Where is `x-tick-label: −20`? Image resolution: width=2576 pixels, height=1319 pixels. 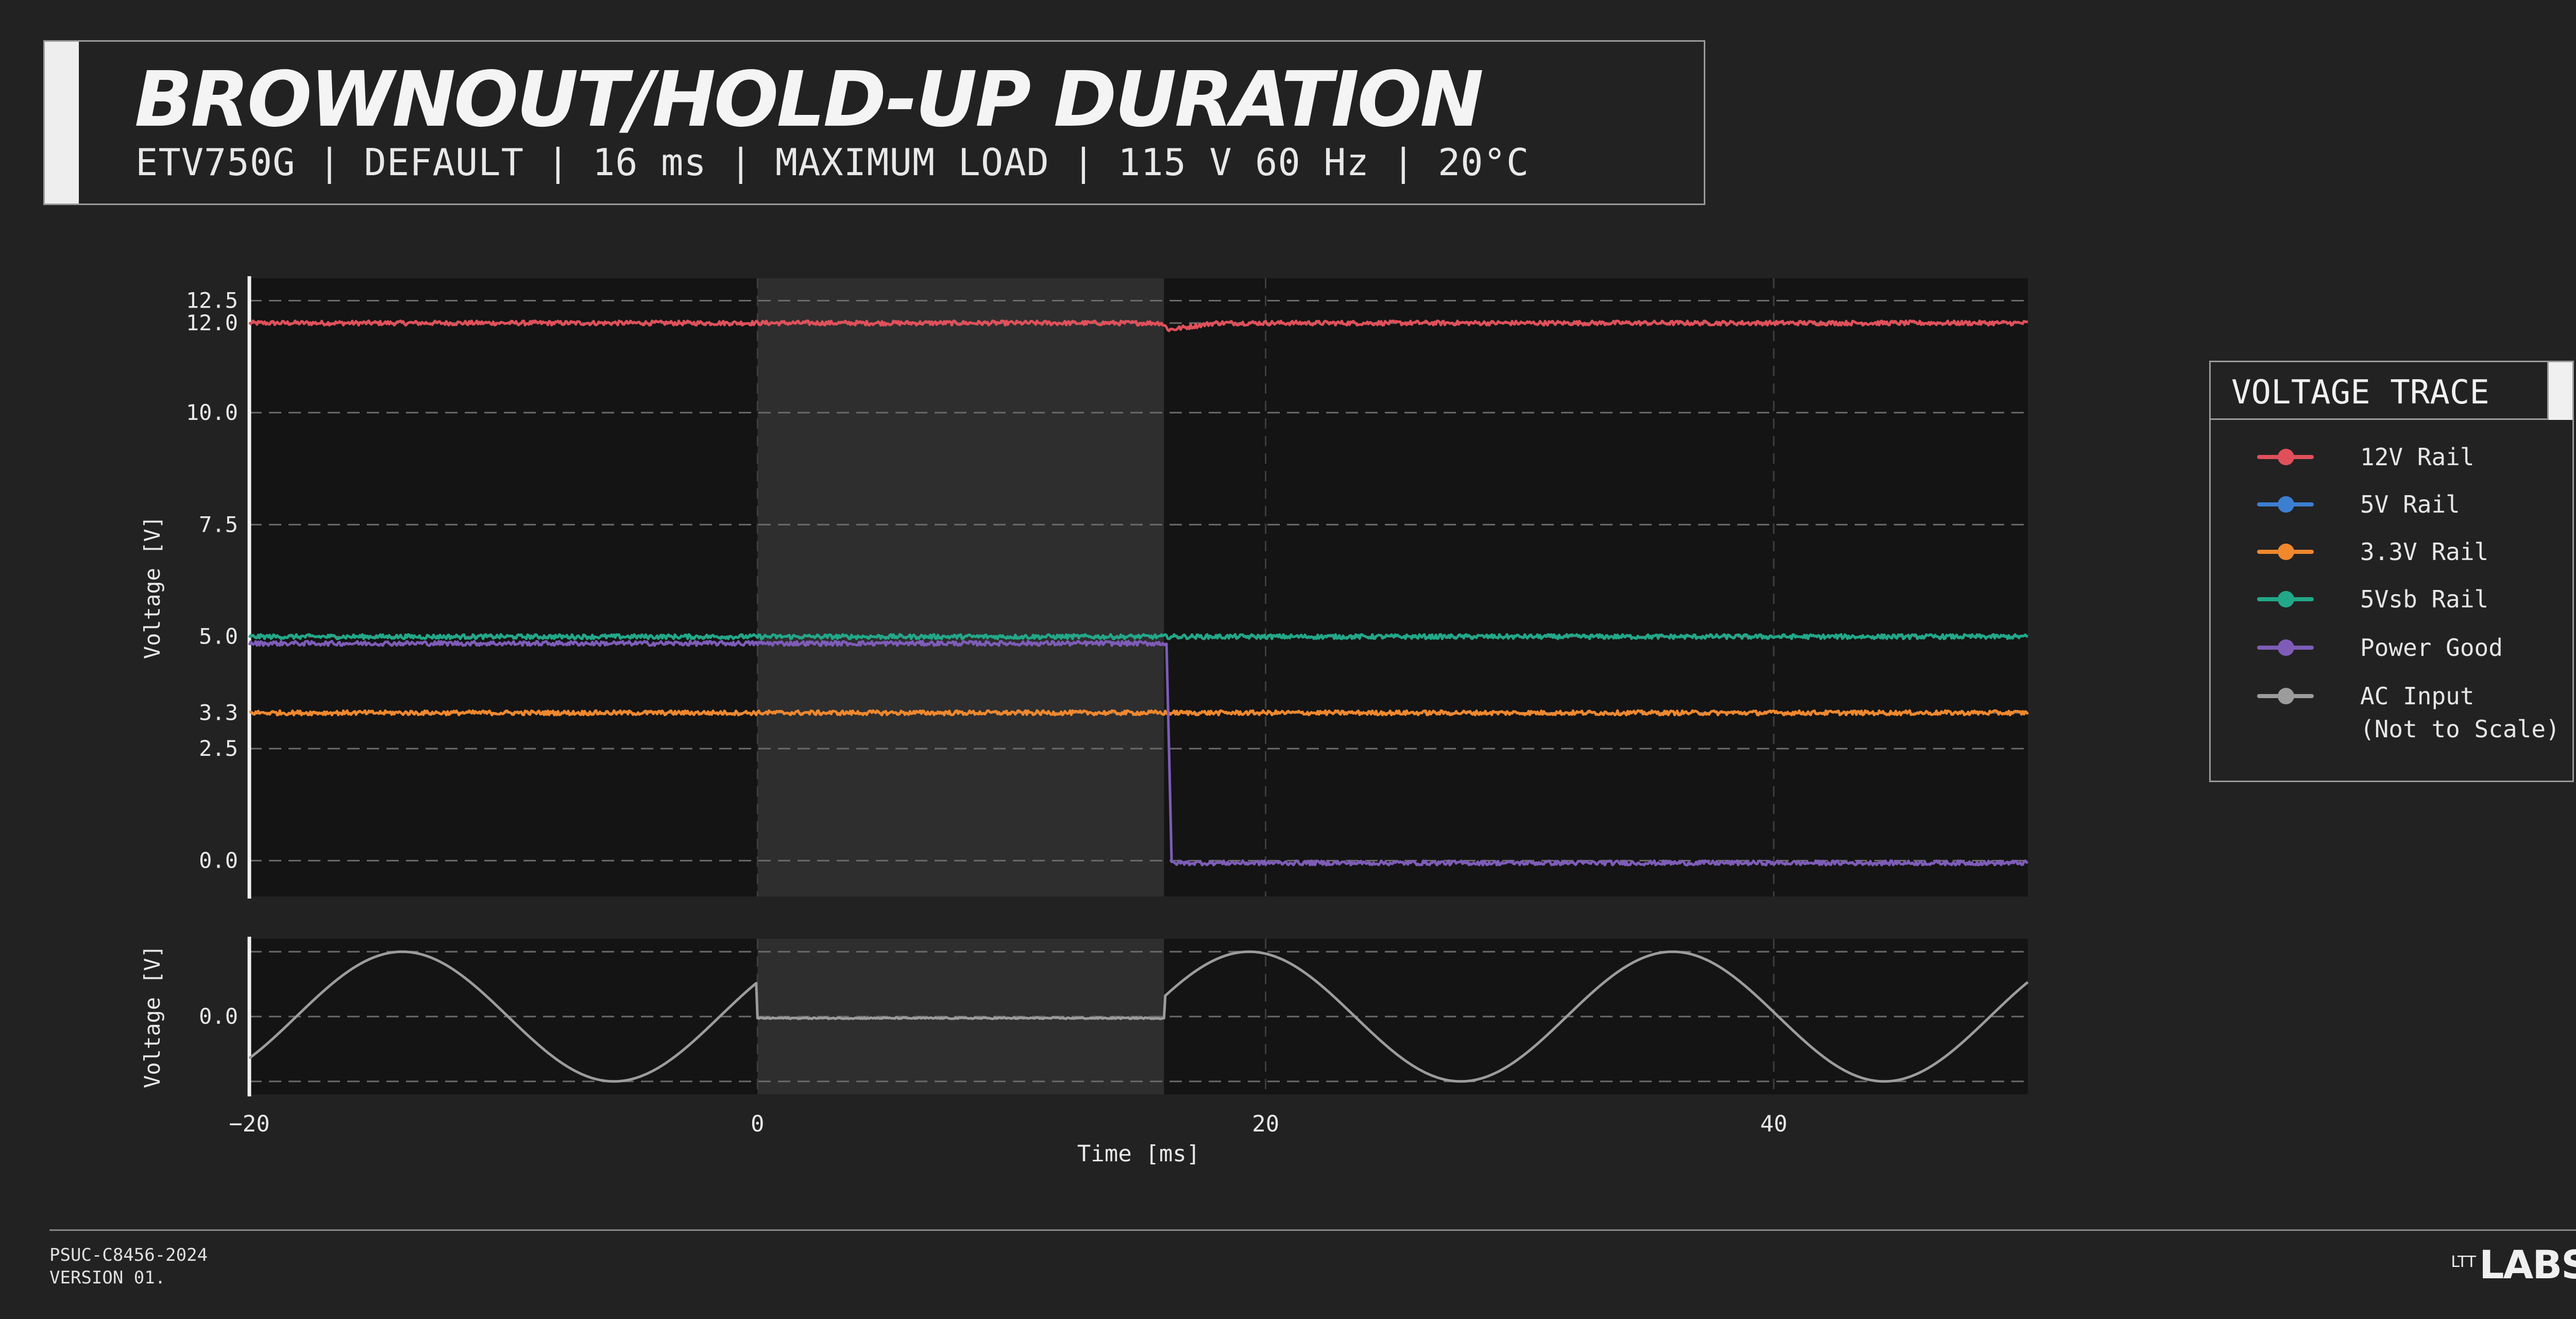
x-tick-label: −20 is located at coordinates (249, 1124).